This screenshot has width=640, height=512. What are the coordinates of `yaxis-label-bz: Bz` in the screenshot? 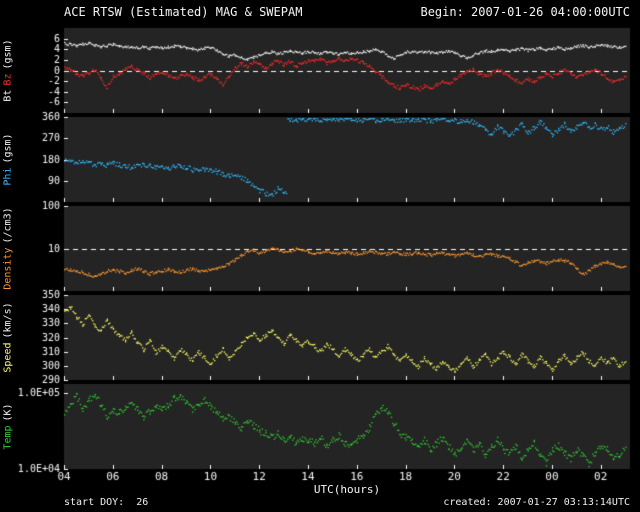 It's located at (8, 79).